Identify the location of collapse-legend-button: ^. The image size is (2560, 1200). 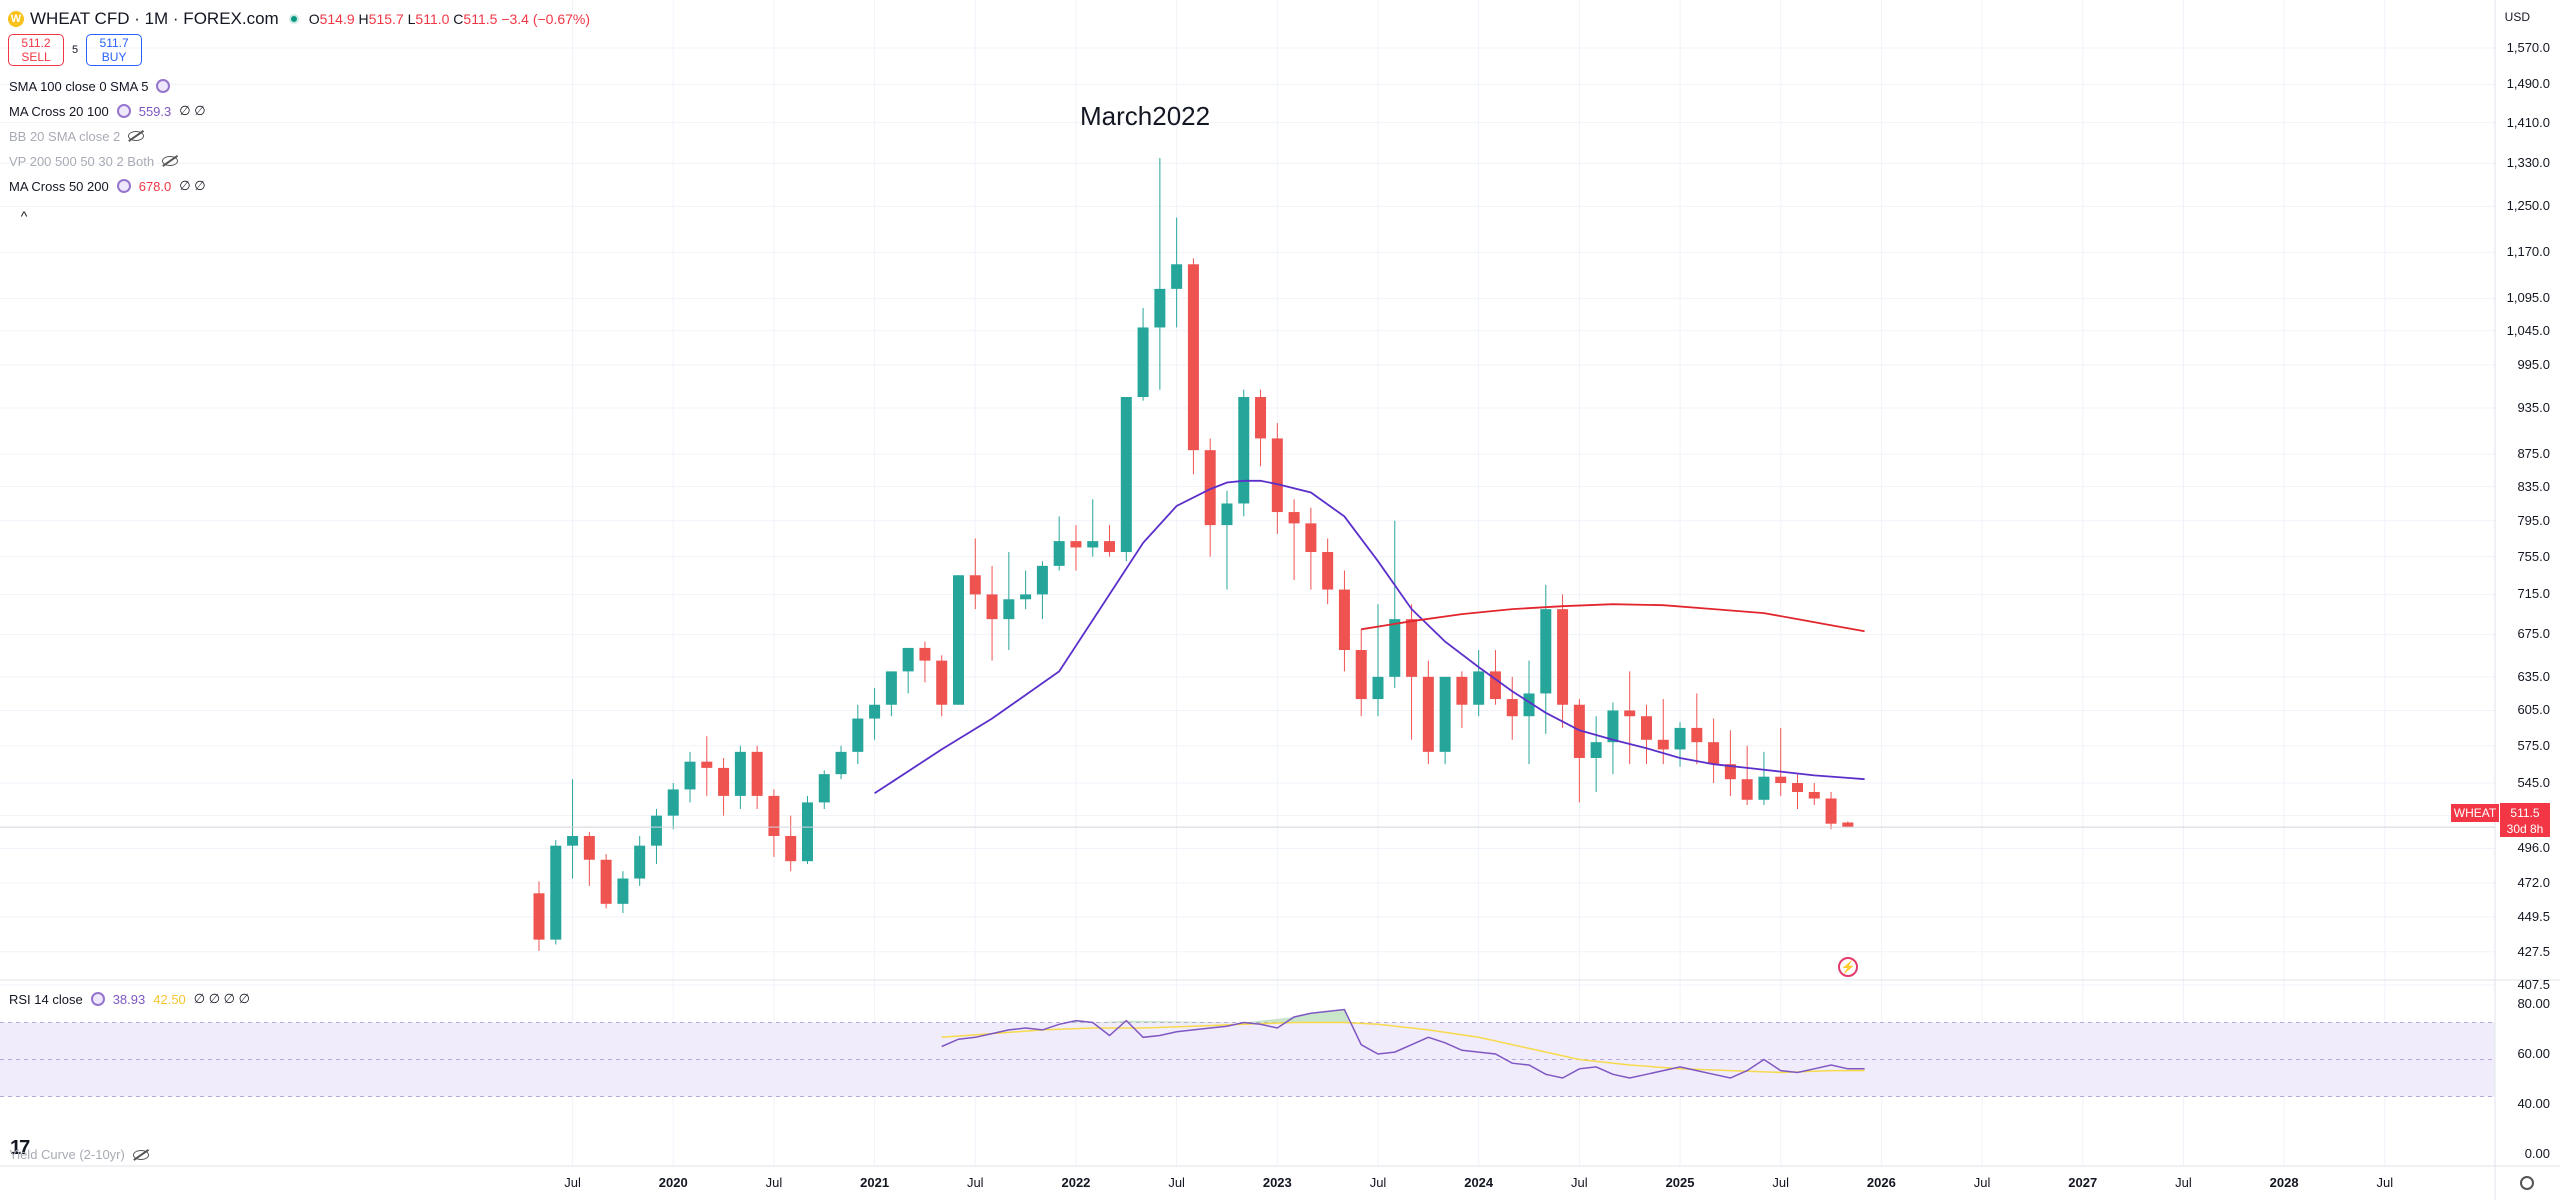
(24, 216).